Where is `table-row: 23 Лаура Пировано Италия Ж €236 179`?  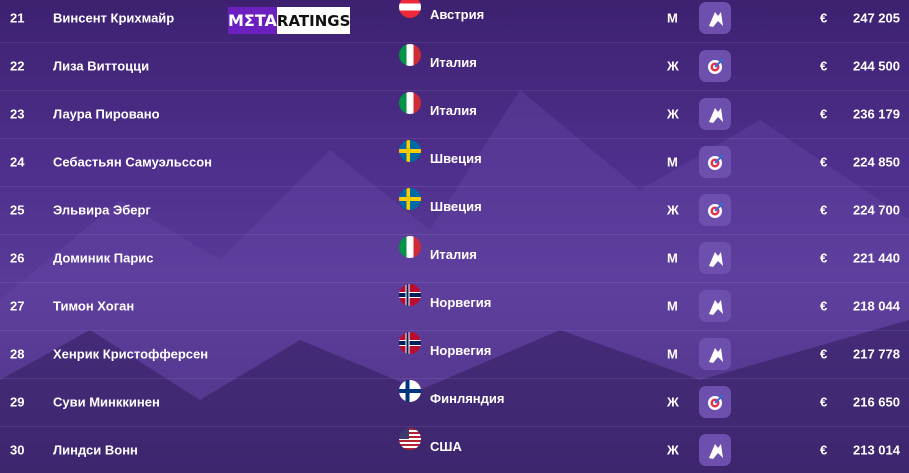 table-row: 23 Лаура Пировано Италия Ж €236 179 is located at coordinates (454, 114).